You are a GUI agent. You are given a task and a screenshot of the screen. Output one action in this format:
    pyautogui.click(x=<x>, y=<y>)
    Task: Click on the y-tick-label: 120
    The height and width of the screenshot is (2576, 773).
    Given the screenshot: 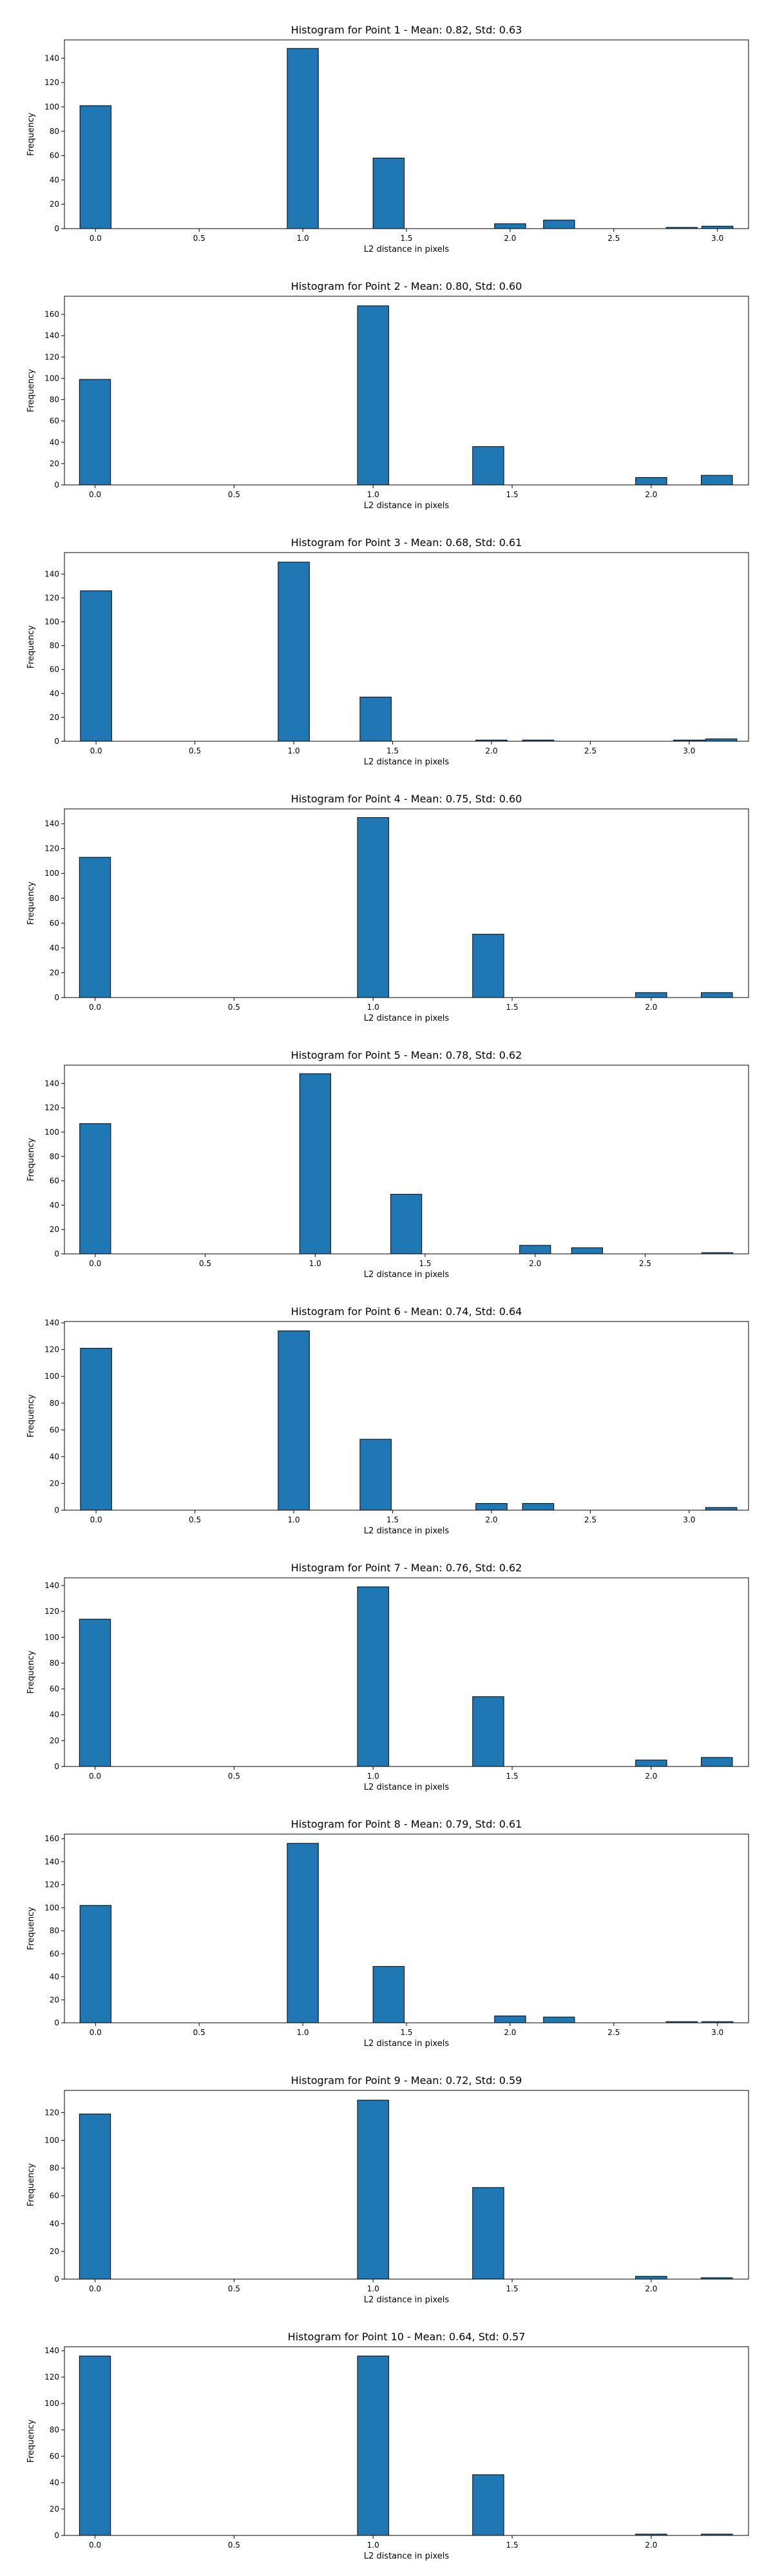 What is the action you would take?
    pyautogui.click(x=52, y=1611)
    